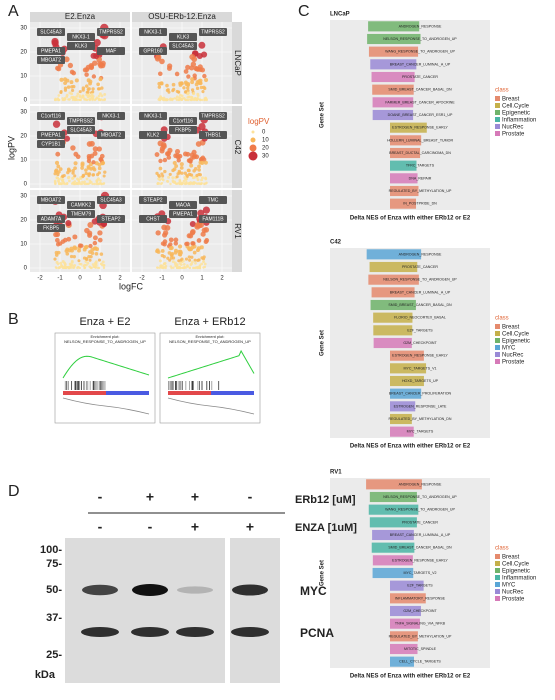  What do you see at coordinates (105, 378) in the screenshot?
I see `gsea-frame` at bounding box center [105, 378].